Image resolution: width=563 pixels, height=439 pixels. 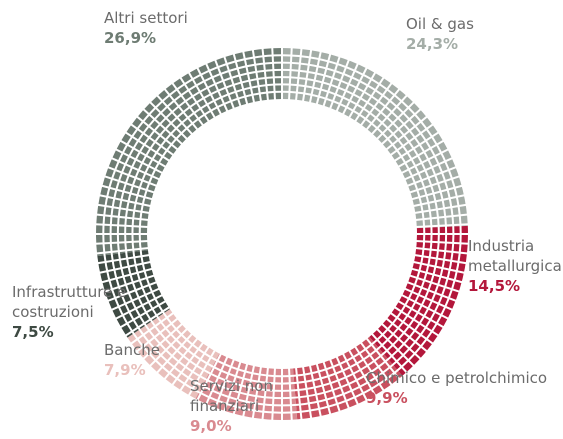 I want to click on value-label: 7,5%, so click(x=33, y=332).